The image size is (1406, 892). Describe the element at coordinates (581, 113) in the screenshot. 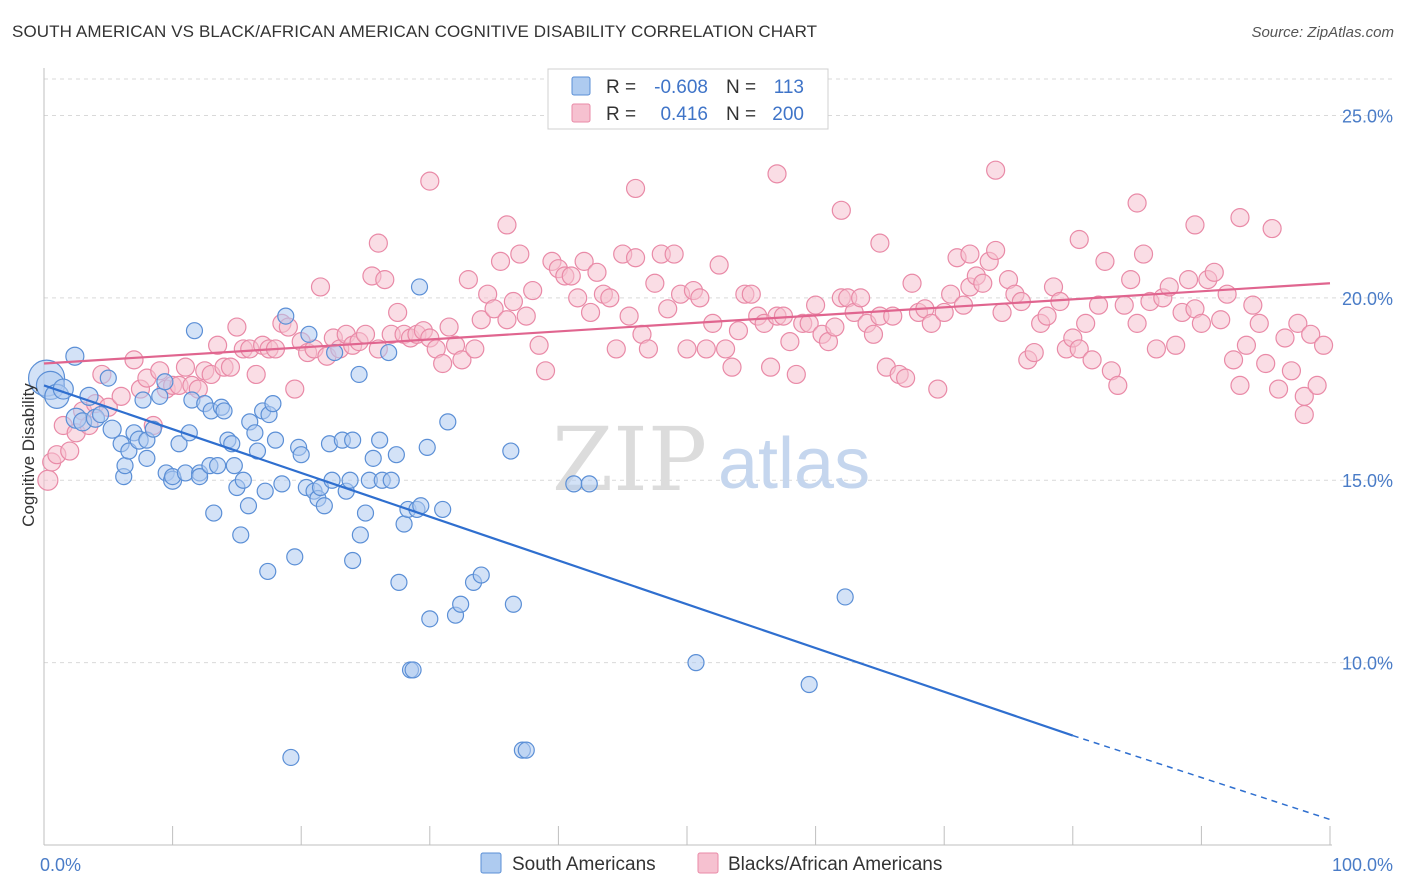

I see `legend-swatch-pink` at that location.